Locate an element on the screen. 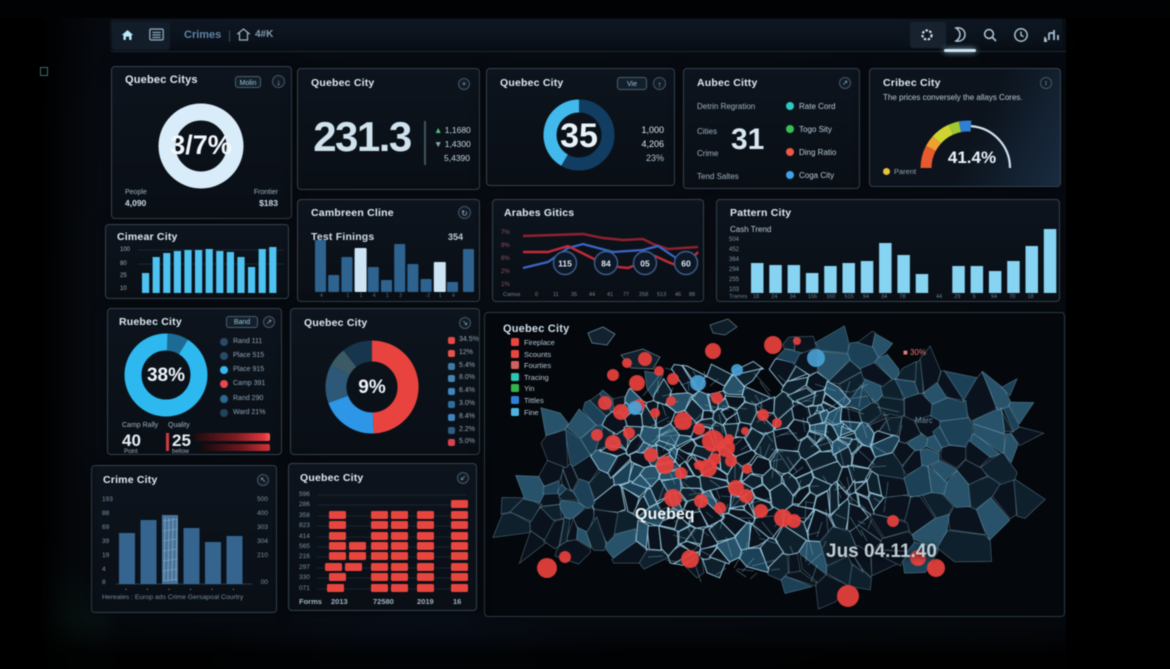  svg-text: 38% is located at coordinates (166, 375).